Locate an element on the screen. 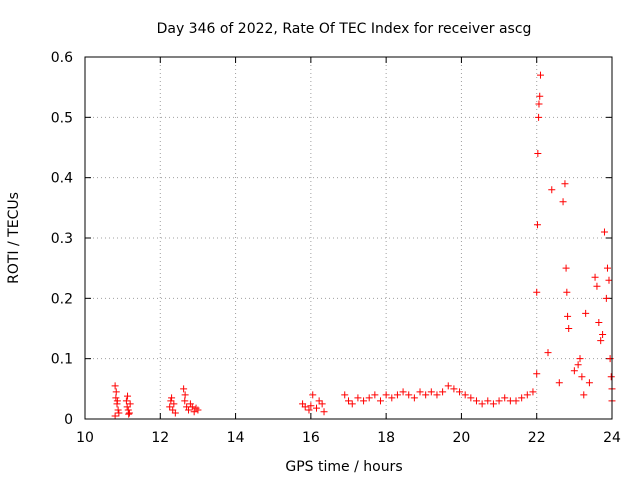 The width and height of the screenshot is (640, 480). x-tick-label: 22 is located at coordinates (537, 438).